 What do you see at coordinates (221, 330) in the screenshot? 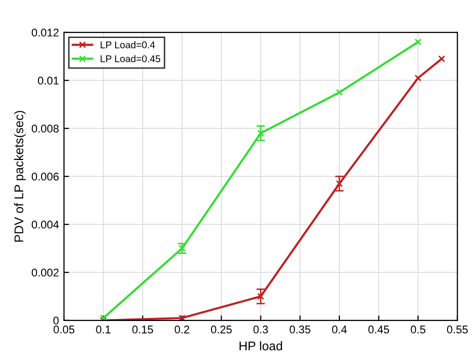
I see `x-tick-label: 0.25` at bounding box center [221, 330].